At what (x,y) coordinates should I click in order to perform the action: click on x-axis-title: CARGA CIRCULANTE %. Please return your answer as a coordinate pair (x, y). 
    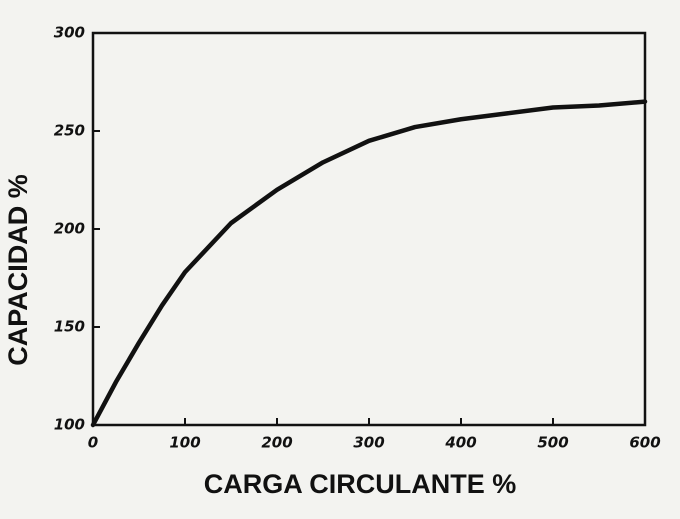
    Looking at the image, I should click on (360, 484).